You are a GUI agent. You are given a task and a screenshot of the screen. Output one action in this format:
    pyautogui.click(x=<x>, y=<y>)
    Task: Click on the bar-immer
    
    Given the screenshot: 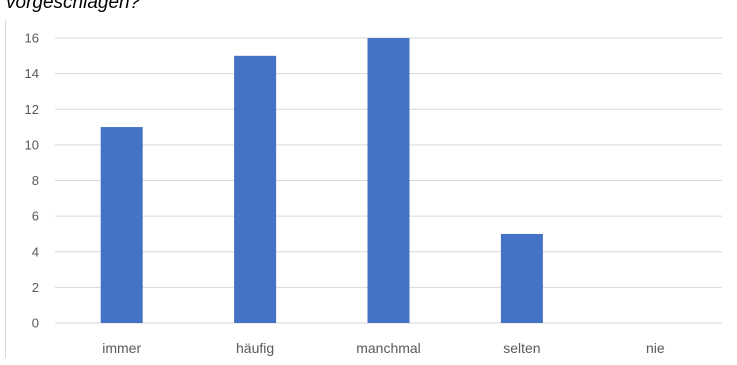 What is the action you would take?
    pyautogui.click(x=121, y=225)
    